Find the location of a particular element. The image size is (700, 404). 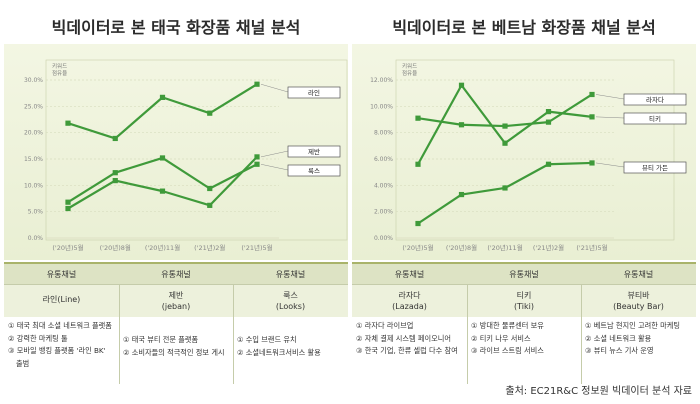

channel-name: 뷰티바 (Beauty Bar) is located at coordinates (638, 301).